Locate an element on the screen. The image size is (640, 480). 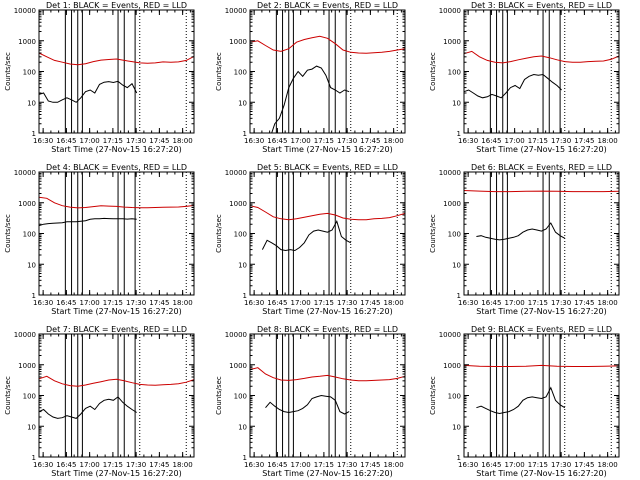
panel-title: Det 6: BLACK = Events, RED = LLD is located at coordinates (541, 167).